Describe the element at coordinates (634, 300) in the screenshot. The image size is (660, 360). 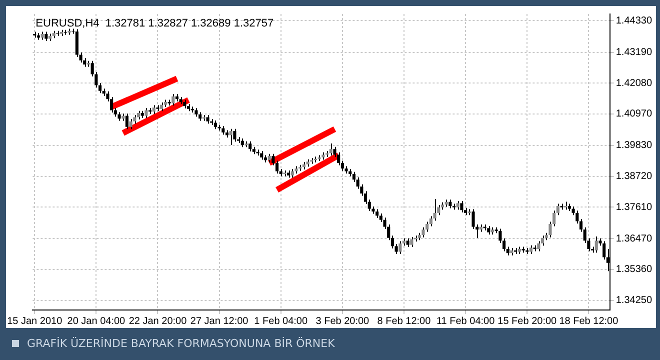
I see `y-tick-label: 1.34250` at that location.